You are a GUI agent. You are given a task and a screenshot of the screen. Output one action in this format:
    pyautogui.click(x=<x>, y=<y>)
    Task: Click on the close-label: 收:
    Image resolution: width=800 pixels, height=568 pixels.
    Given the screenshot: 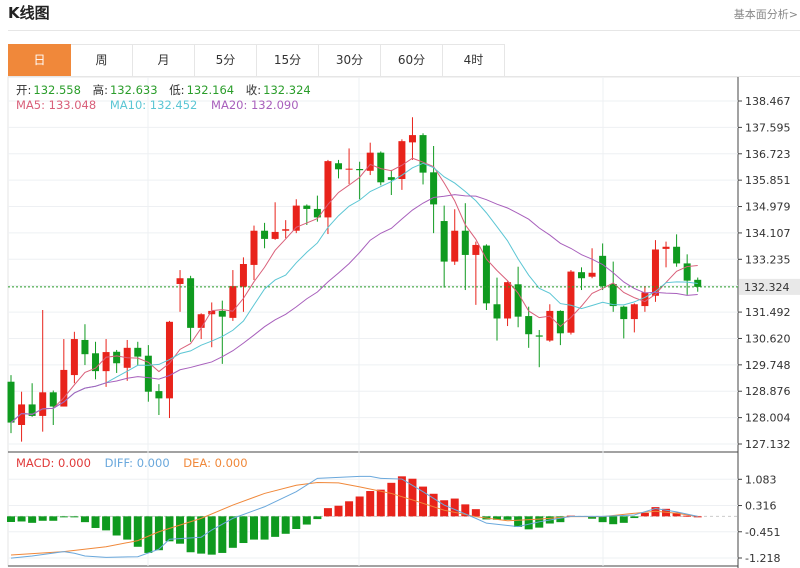 What is the action you would take?
    pyautogui.click(x=253, y=90)
    